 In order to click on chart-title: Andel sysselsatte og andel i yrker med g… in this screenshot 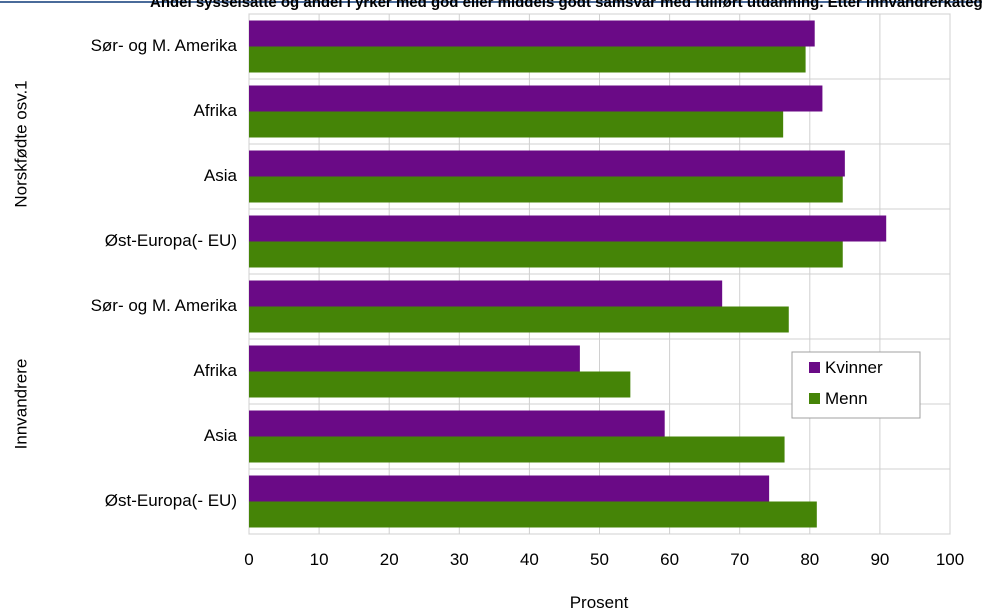, I will do `click(566, 5)`.